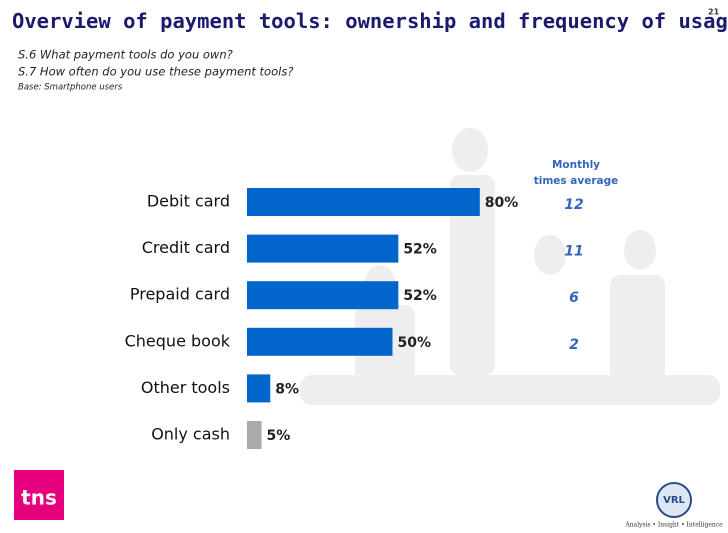  Describe the element at coordinates (576, 181) in the screenshot. I see `monthly-header: times average` at that location.